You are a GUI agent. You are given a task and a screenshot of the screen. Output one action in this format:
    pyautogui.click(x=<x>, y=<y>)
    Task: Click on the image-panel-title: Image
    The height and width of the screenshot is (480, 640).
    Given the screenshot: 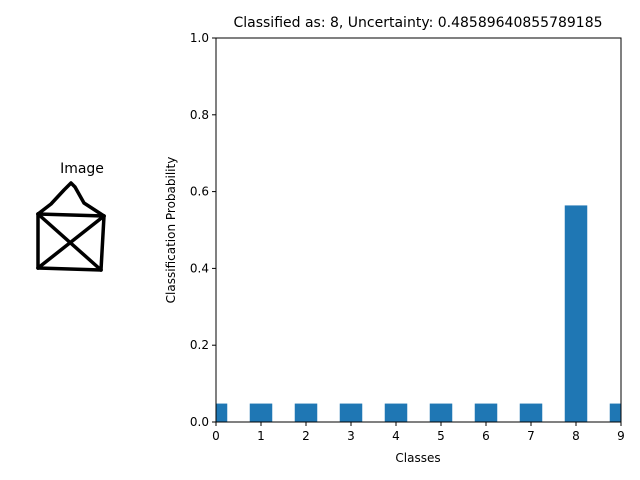 What is the action you would take?
    pyautogui.click(x=82, y=169)
    